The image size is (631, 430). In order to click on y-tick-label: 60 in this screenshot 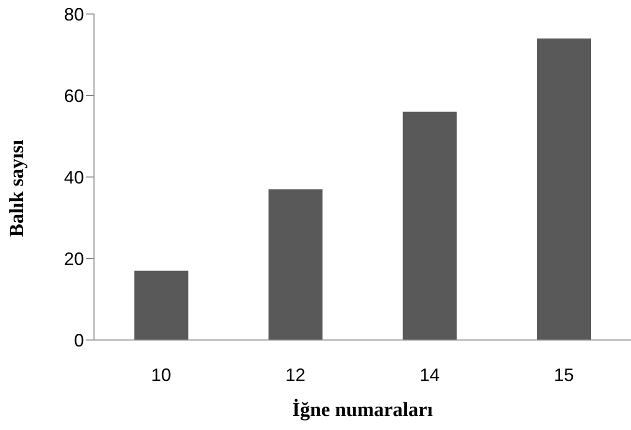, I will do `click(74, 96)`.